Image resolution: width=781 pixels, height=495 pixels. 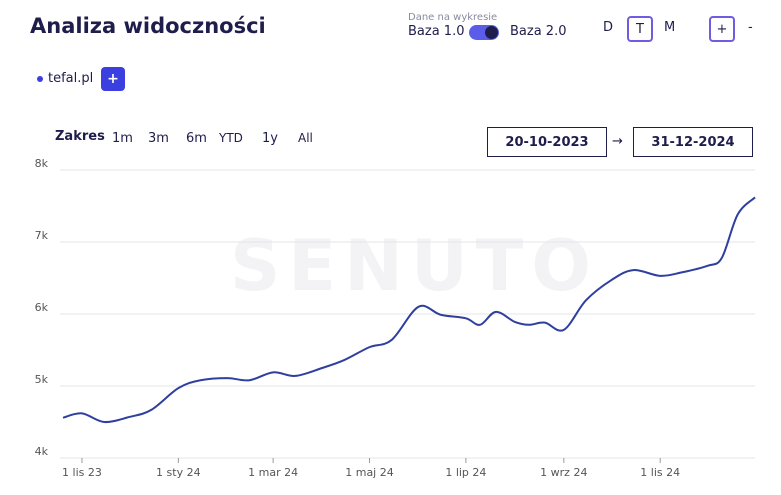 I want to click on x-tick-label: 1 wrz 24, so click(x=563, y=472).